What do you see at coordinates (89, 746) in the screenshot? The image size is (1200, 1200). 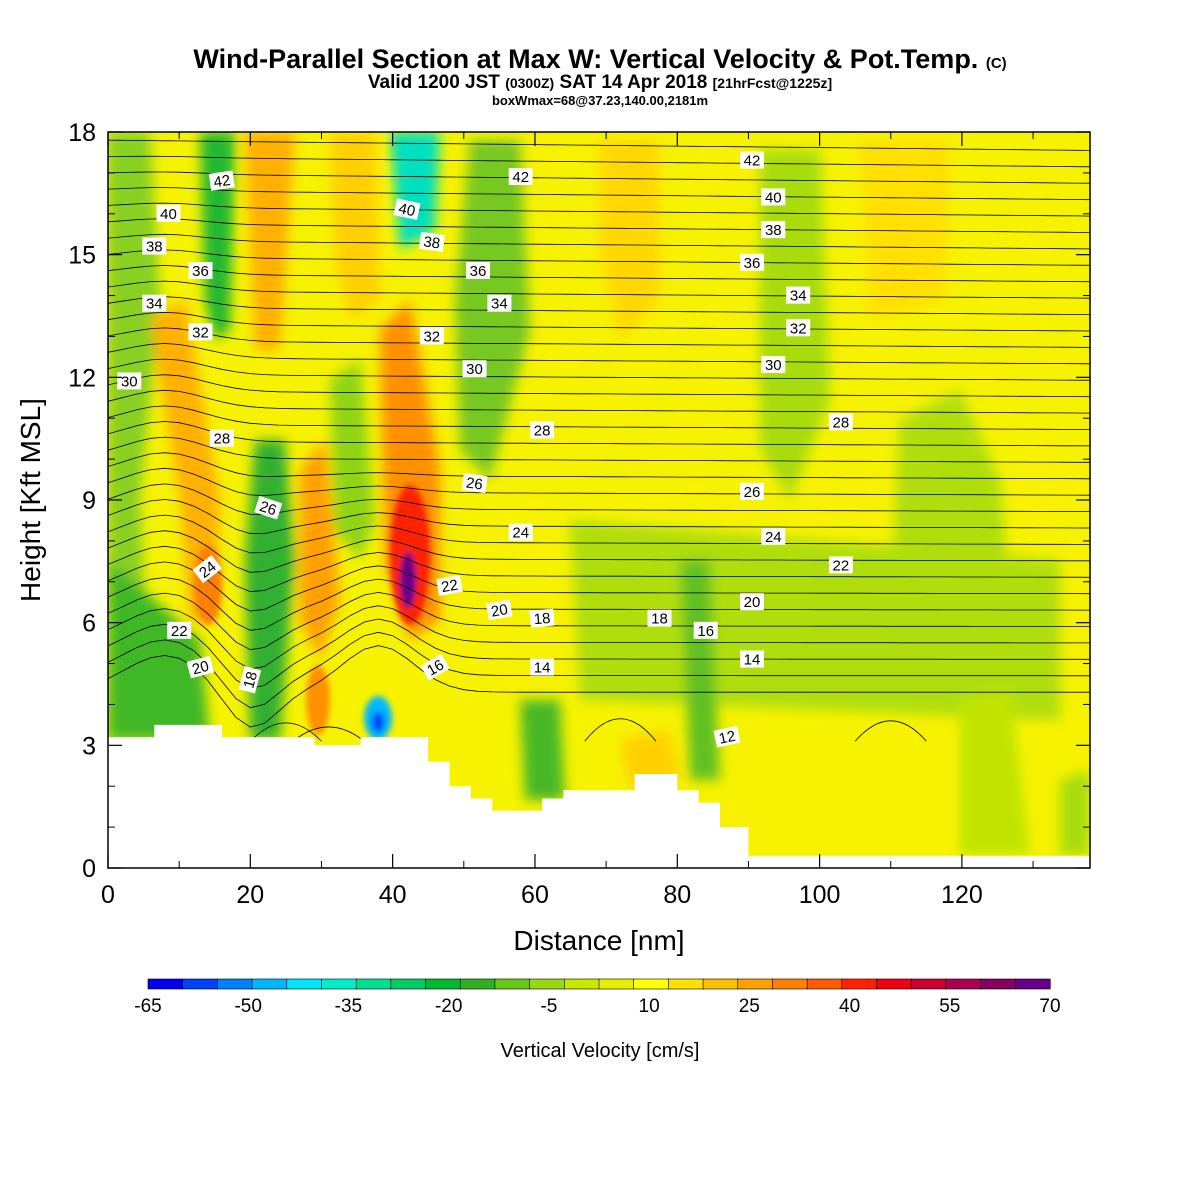 I see `y-tick-label: 3` at bounding box center [89, 746].